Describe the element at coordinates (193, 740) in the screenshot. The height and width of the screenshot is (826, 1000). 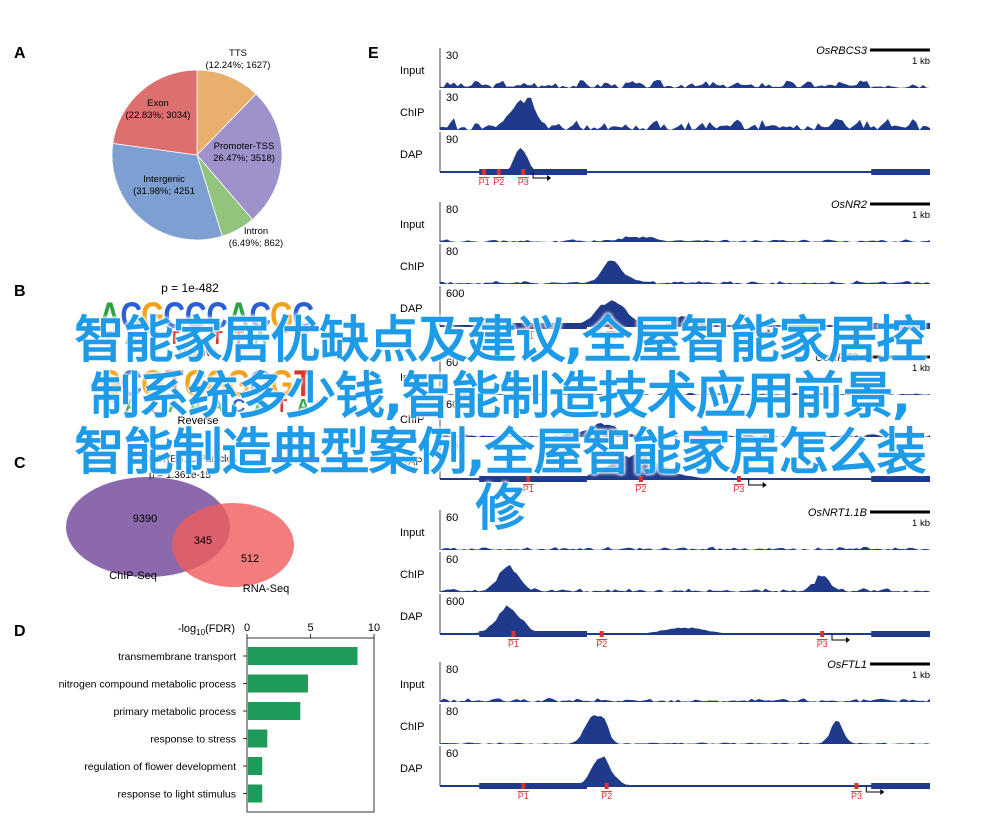
I see `bar-category-label: response to stress` at that location.